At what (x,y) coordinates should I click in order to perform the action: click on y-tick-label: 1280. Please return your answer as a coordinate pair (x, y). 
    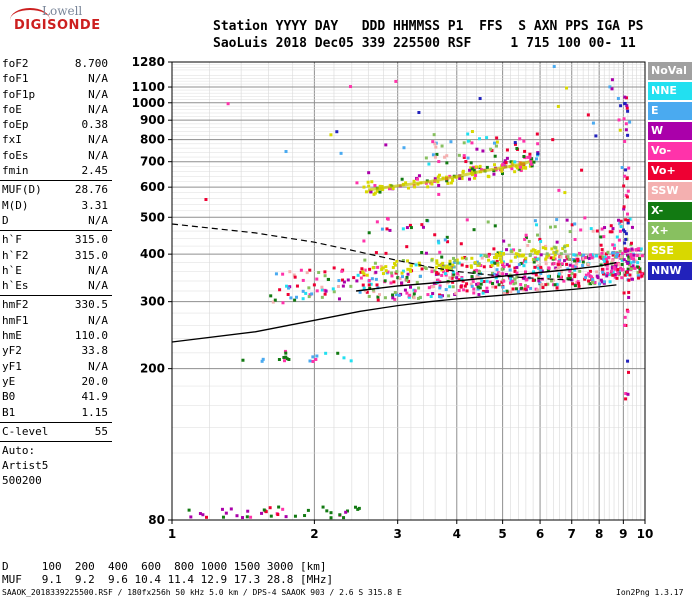
    Looking at the image, I should click on (148, 62).